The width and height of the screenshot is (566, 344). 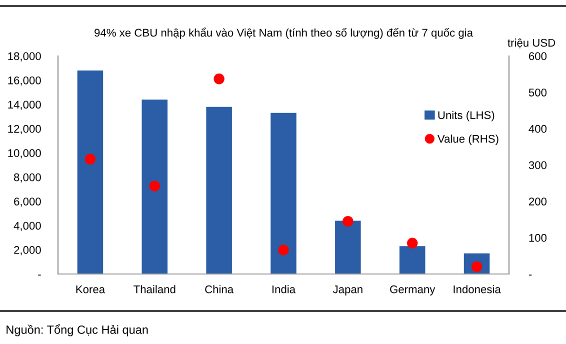 What do you see at coordinates (532, 43) in the screenshot?
I see `y2-axis-title: triệu USD` at bounding box center [532, 43].